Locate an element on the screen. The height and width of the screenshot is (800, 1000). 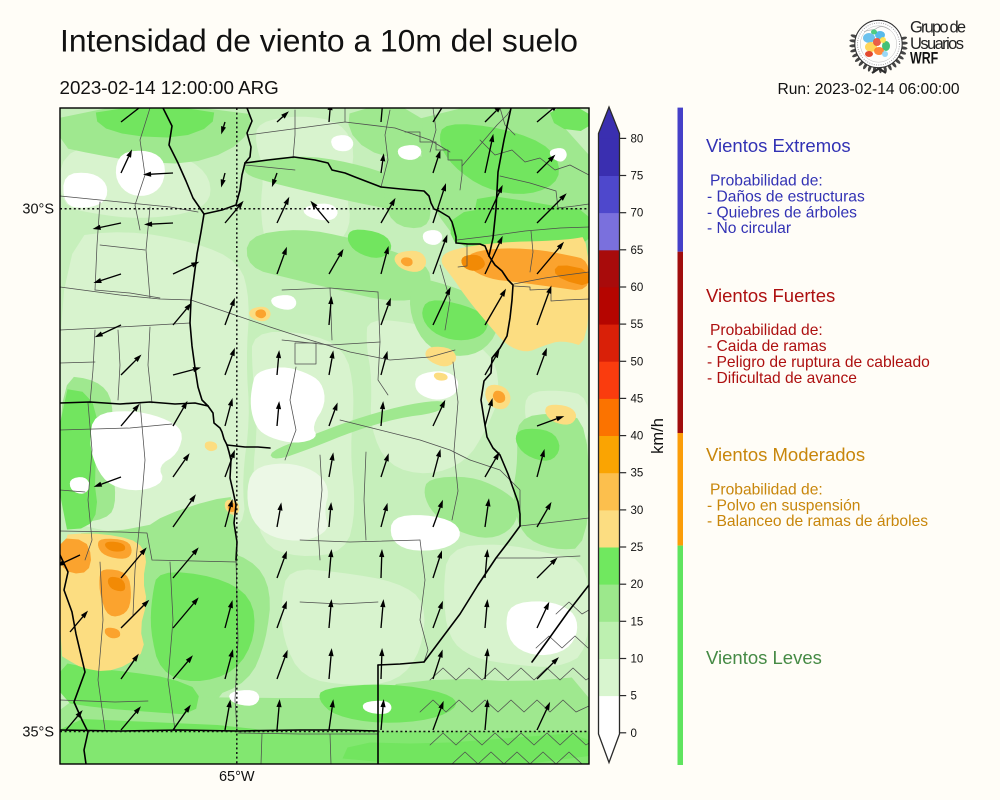
svg-text: 75 is located at coordinates (637, 177).